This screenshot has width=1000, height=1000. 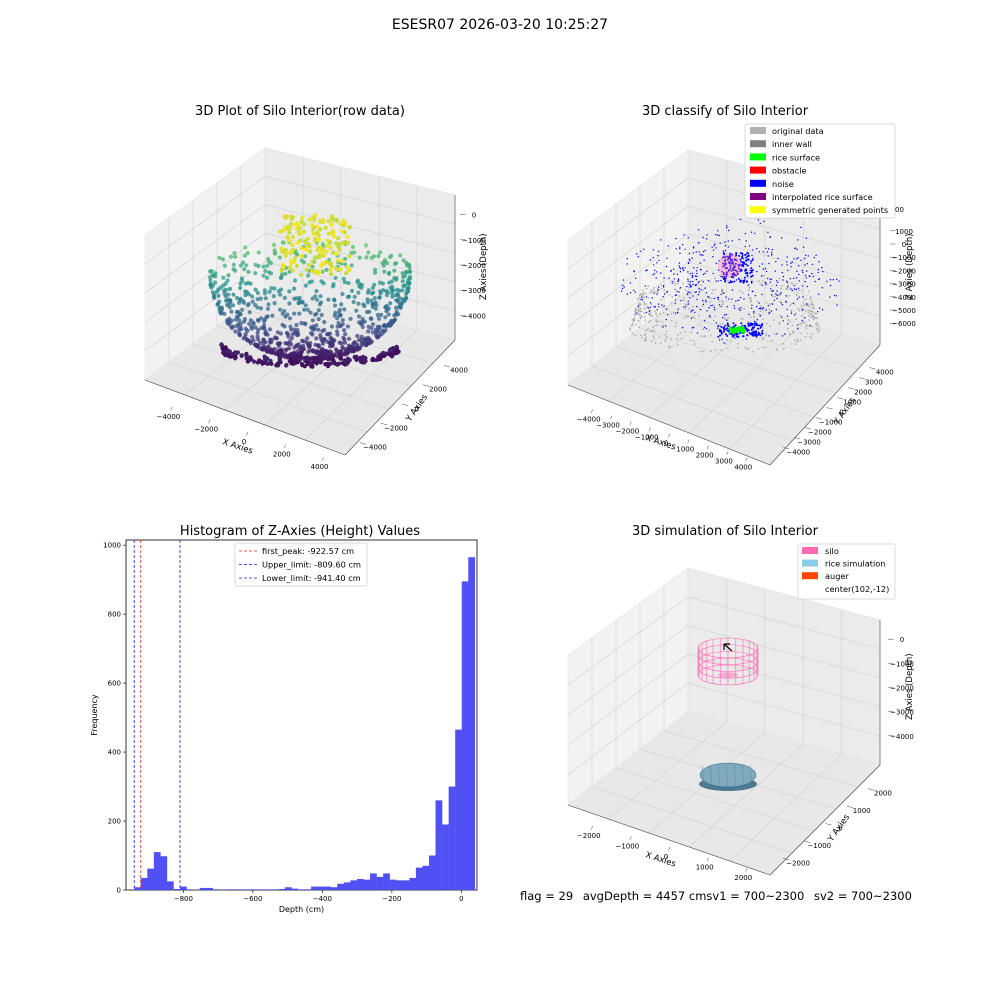 What do you see at coordinates (910, 266) in the screenshot?
I see `z-axis-label: Z Axies (Depth)` at bounding box center [910, 266].